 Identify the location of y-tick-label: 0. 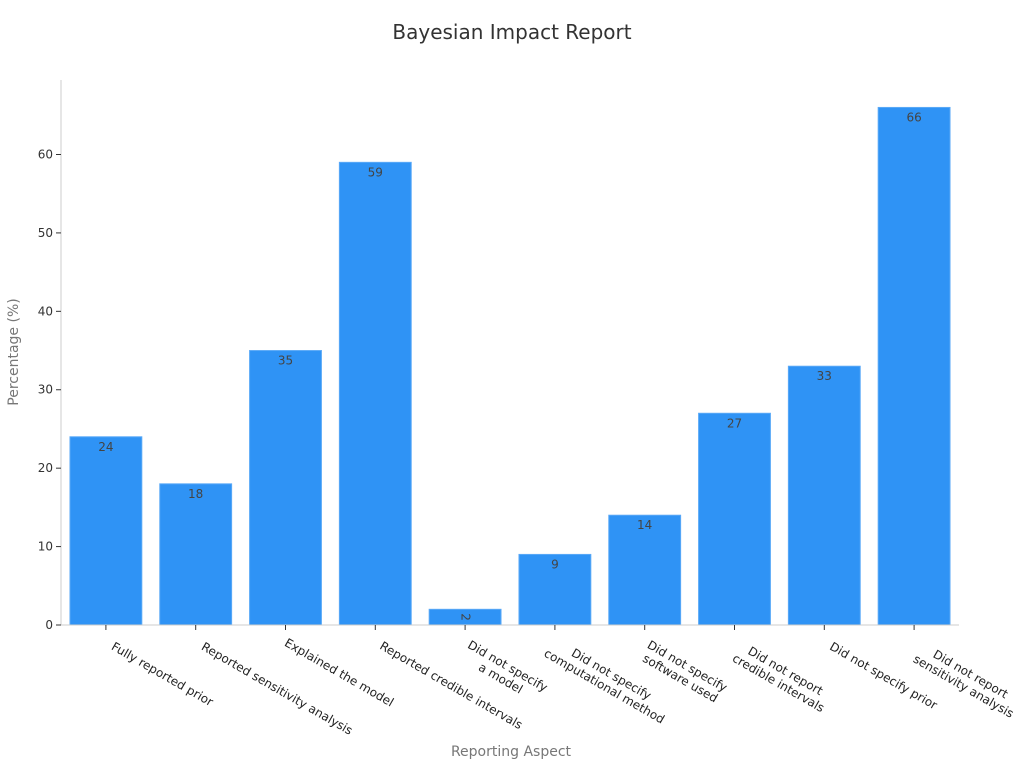
(49, 625).